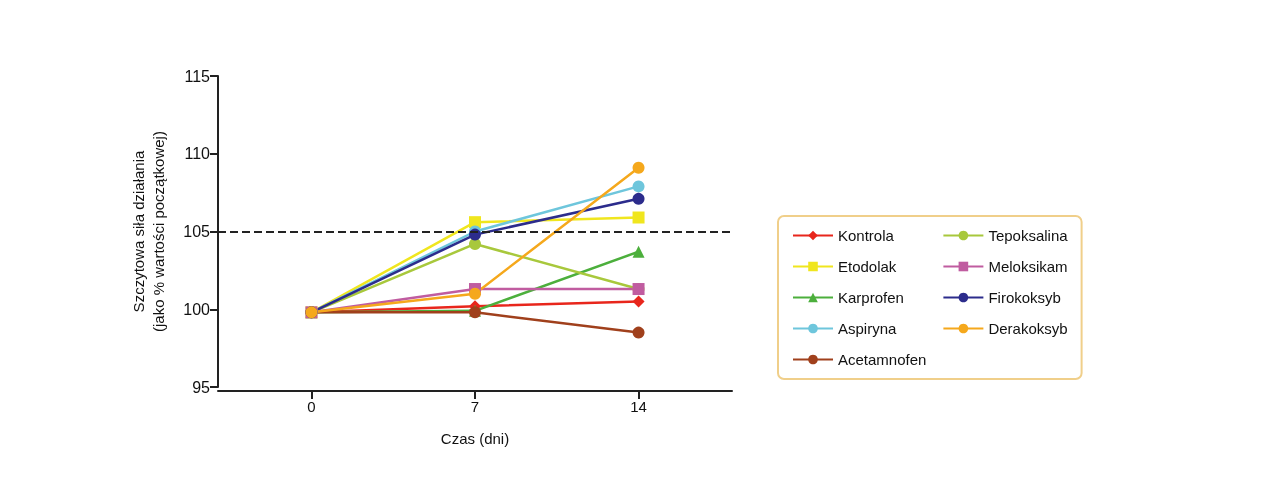 The image size is (1275, 488). I want to click on y-axis-title: Szczytowa siła działania (jako % wartości początkowej), so click(148, 231).